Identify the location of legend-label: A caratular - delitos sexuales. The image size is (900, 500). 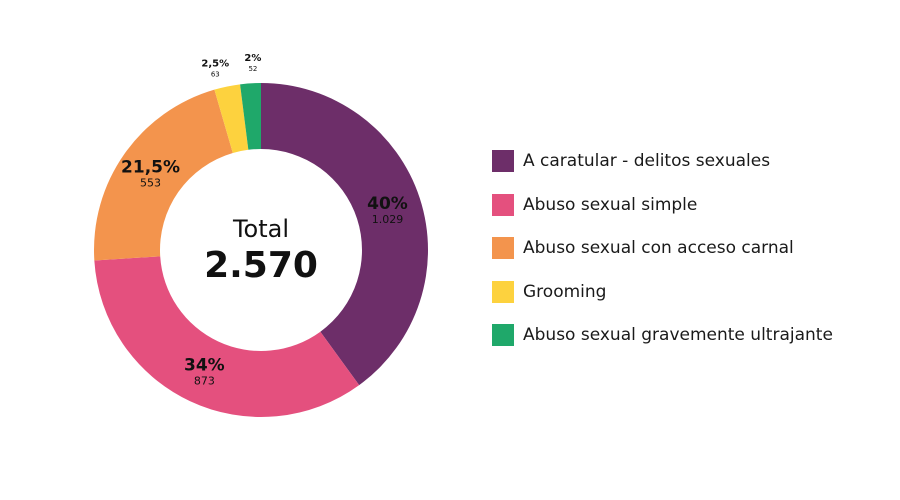
(647, 161).